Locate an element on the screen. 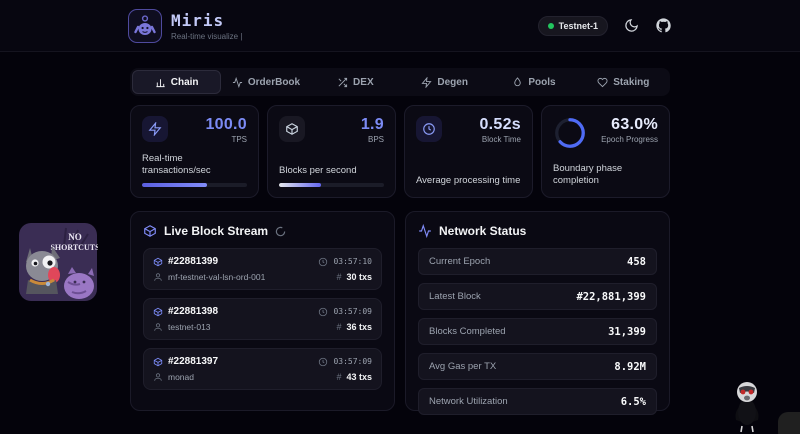 This screenshot has width=800, height=434. sticker-text-line2: SHORTCUTS is located at coordinates (74, 247).